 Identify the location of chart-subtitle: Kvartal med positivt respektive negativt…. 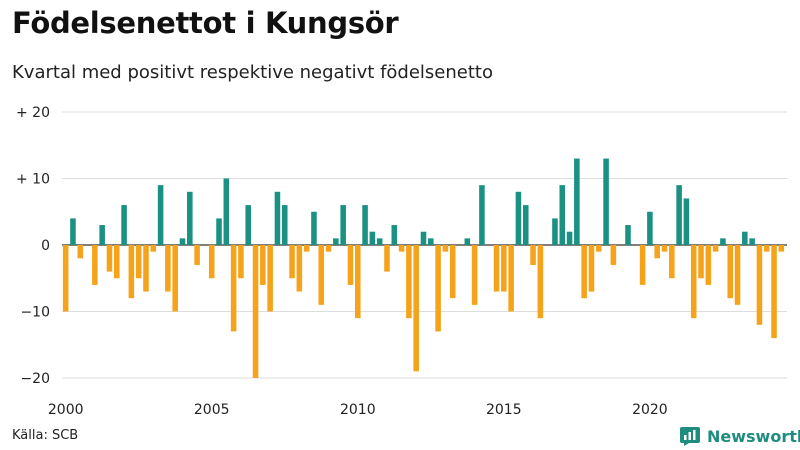
(252, 72).